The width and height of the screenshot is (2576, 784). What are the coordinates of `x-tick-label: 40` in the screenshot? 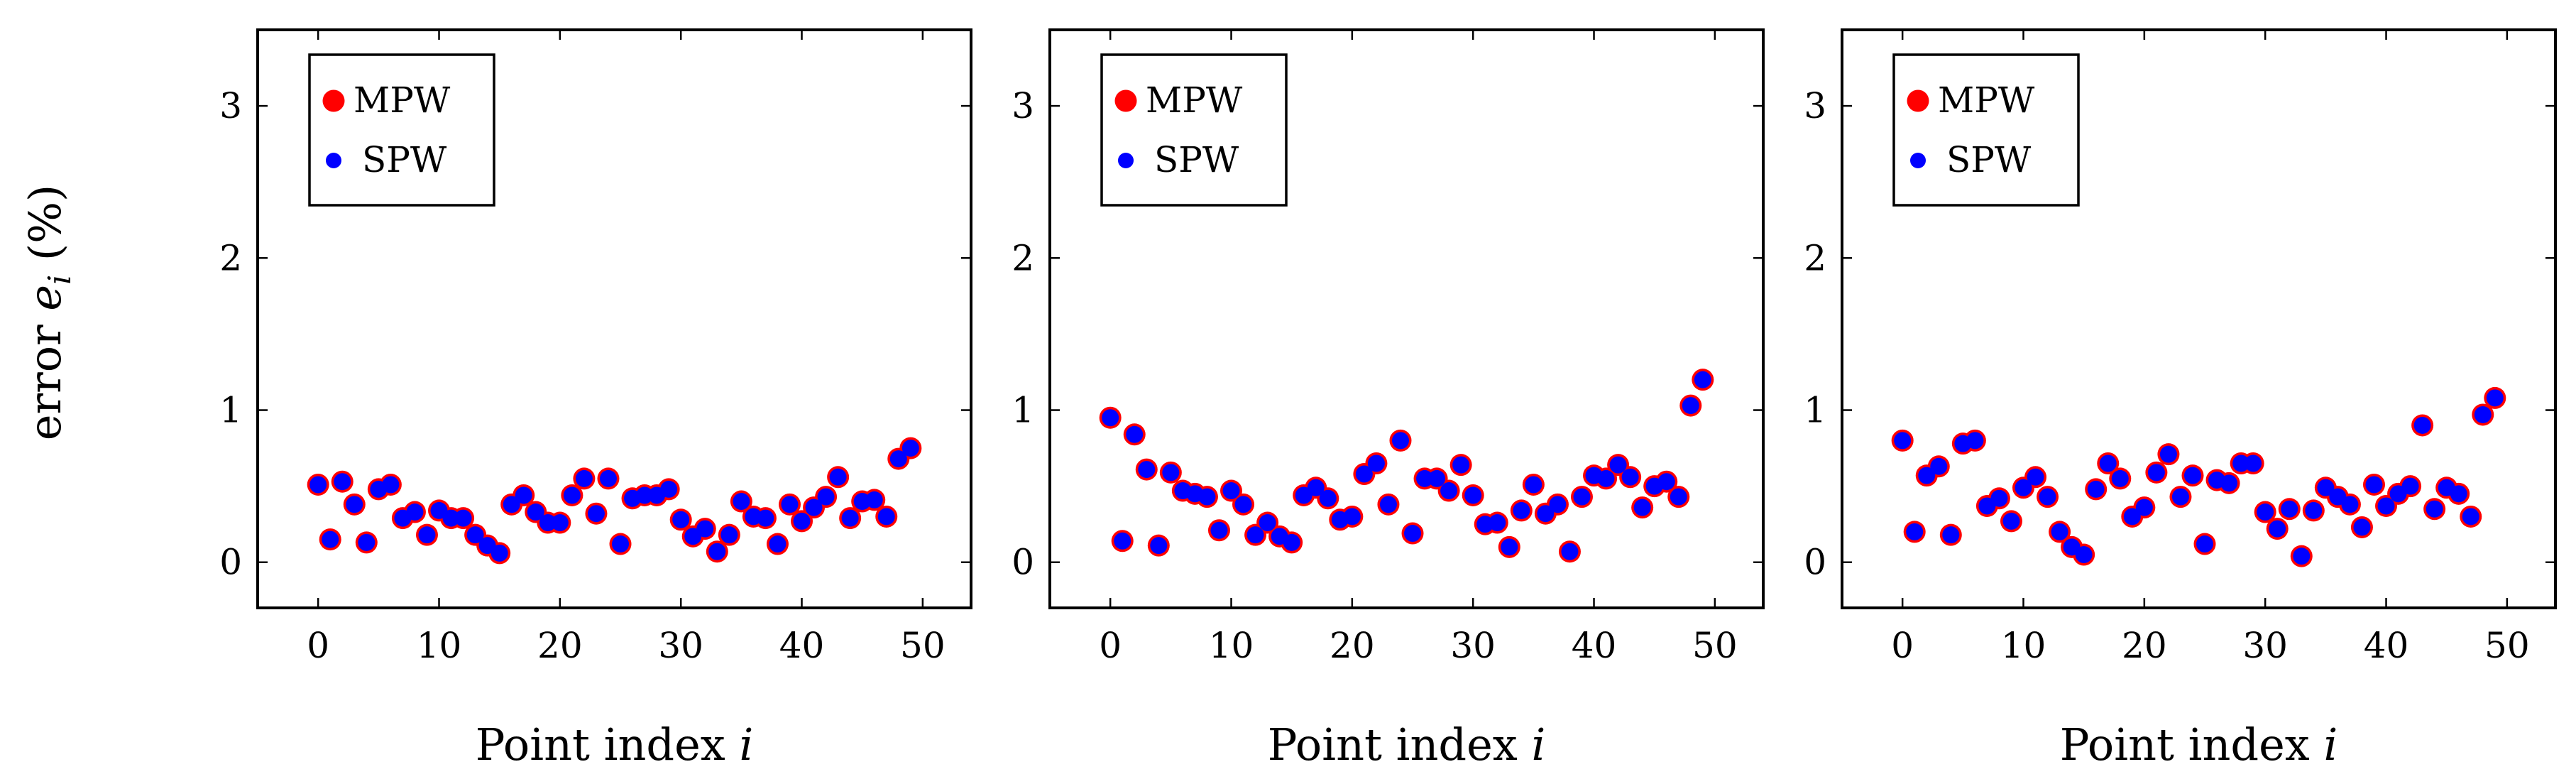 It's located at (802, 645).